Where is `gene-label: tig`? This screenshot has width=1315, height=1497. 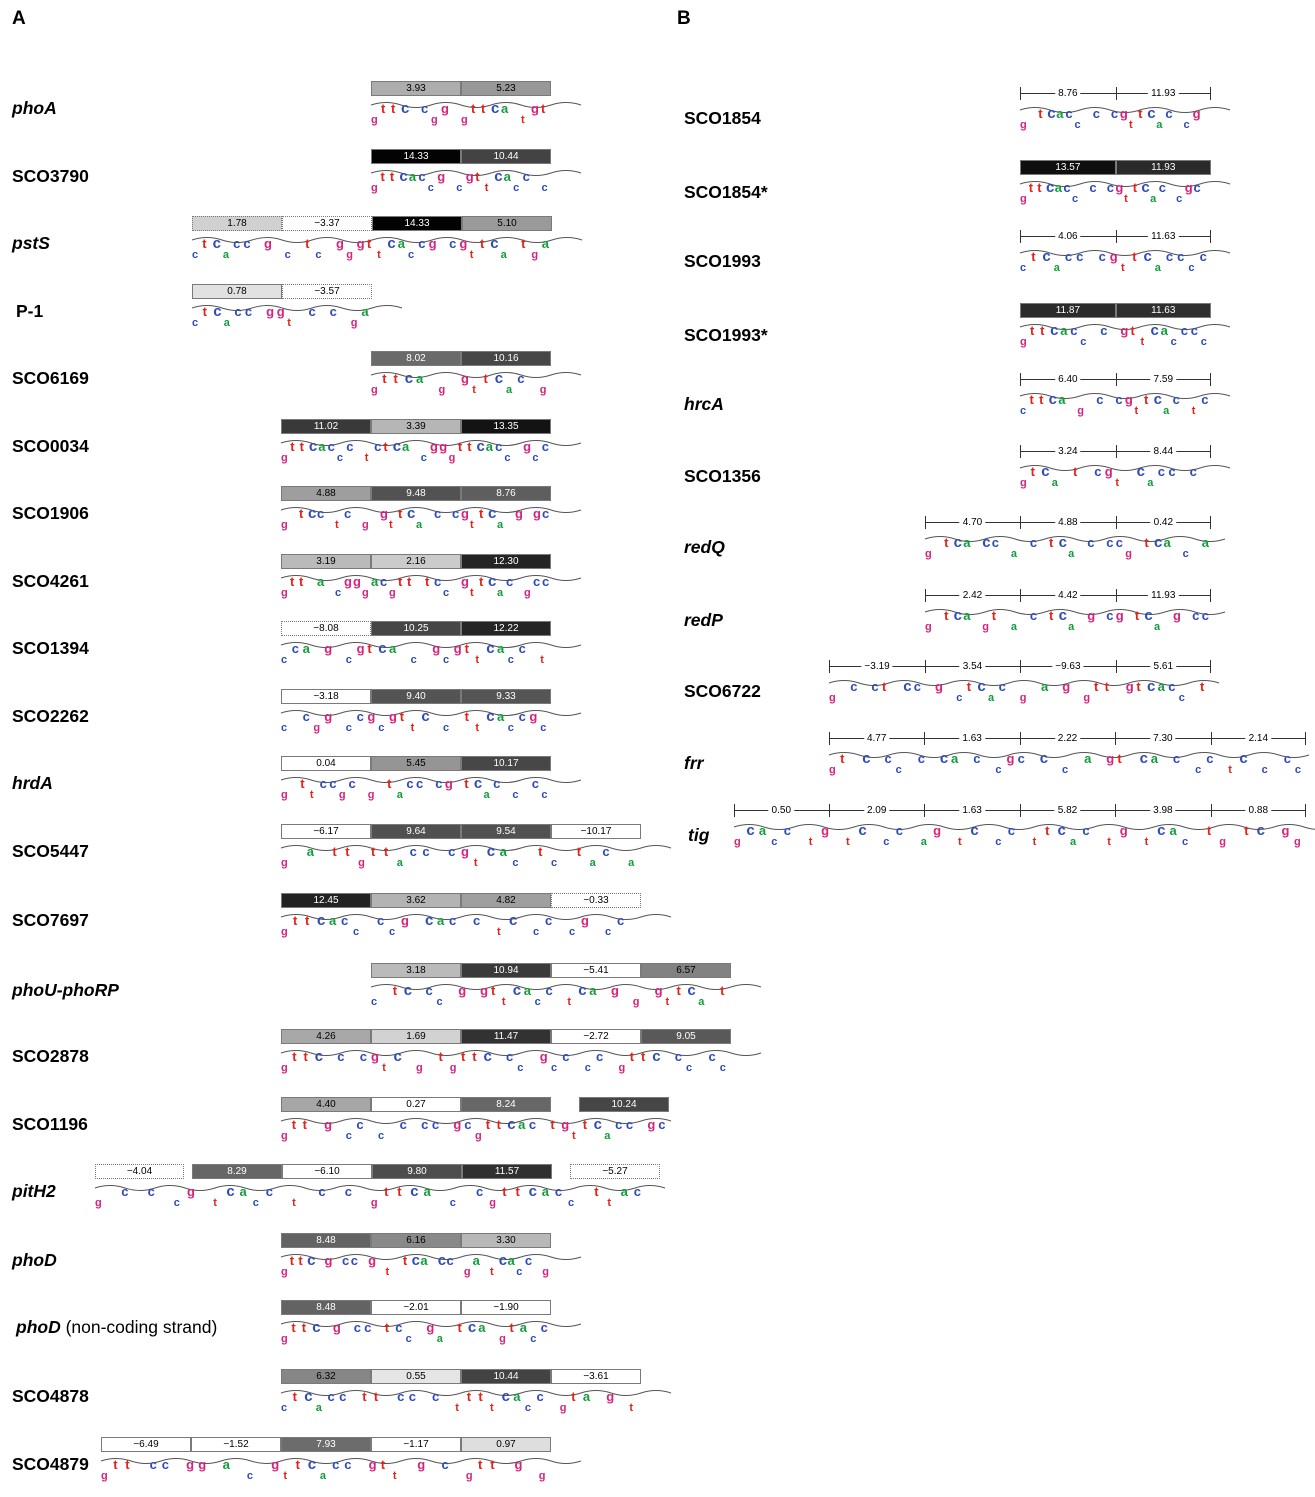
gene-label: tig is located at coordinates (699, 835).